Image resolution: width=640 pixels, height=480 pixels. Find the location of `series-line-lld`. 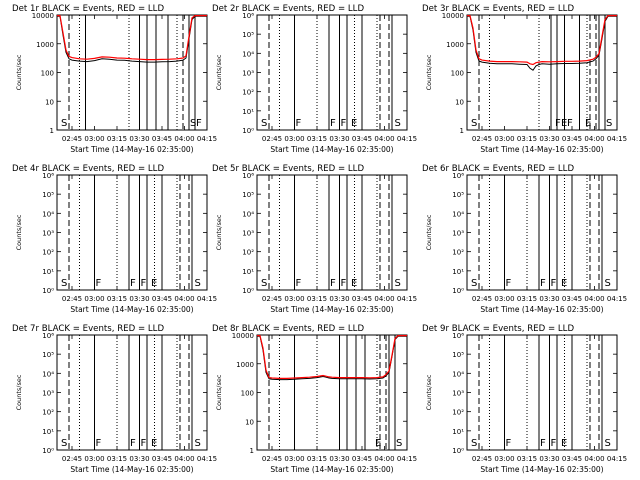

series-line-lld is located at coordinates (542, 40).